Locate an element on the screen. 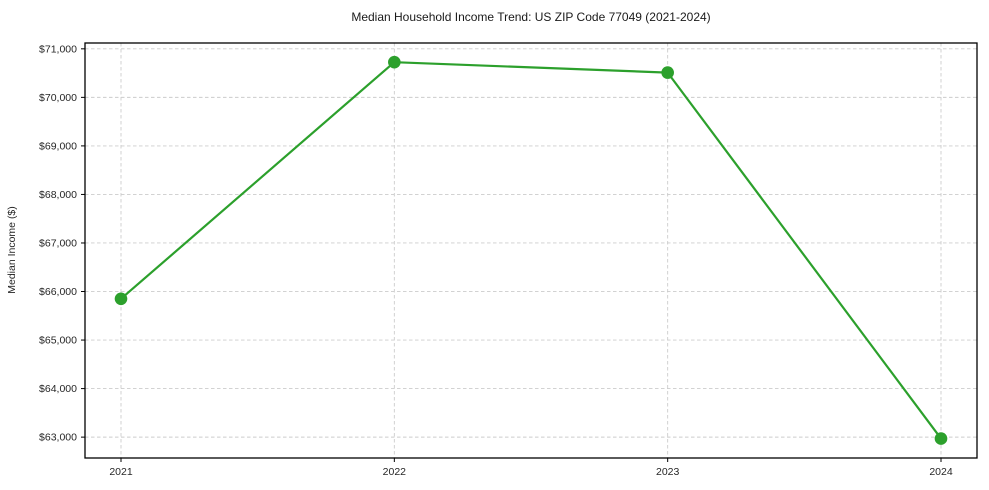  data-point-2023 is located at coordinates (667, 72).